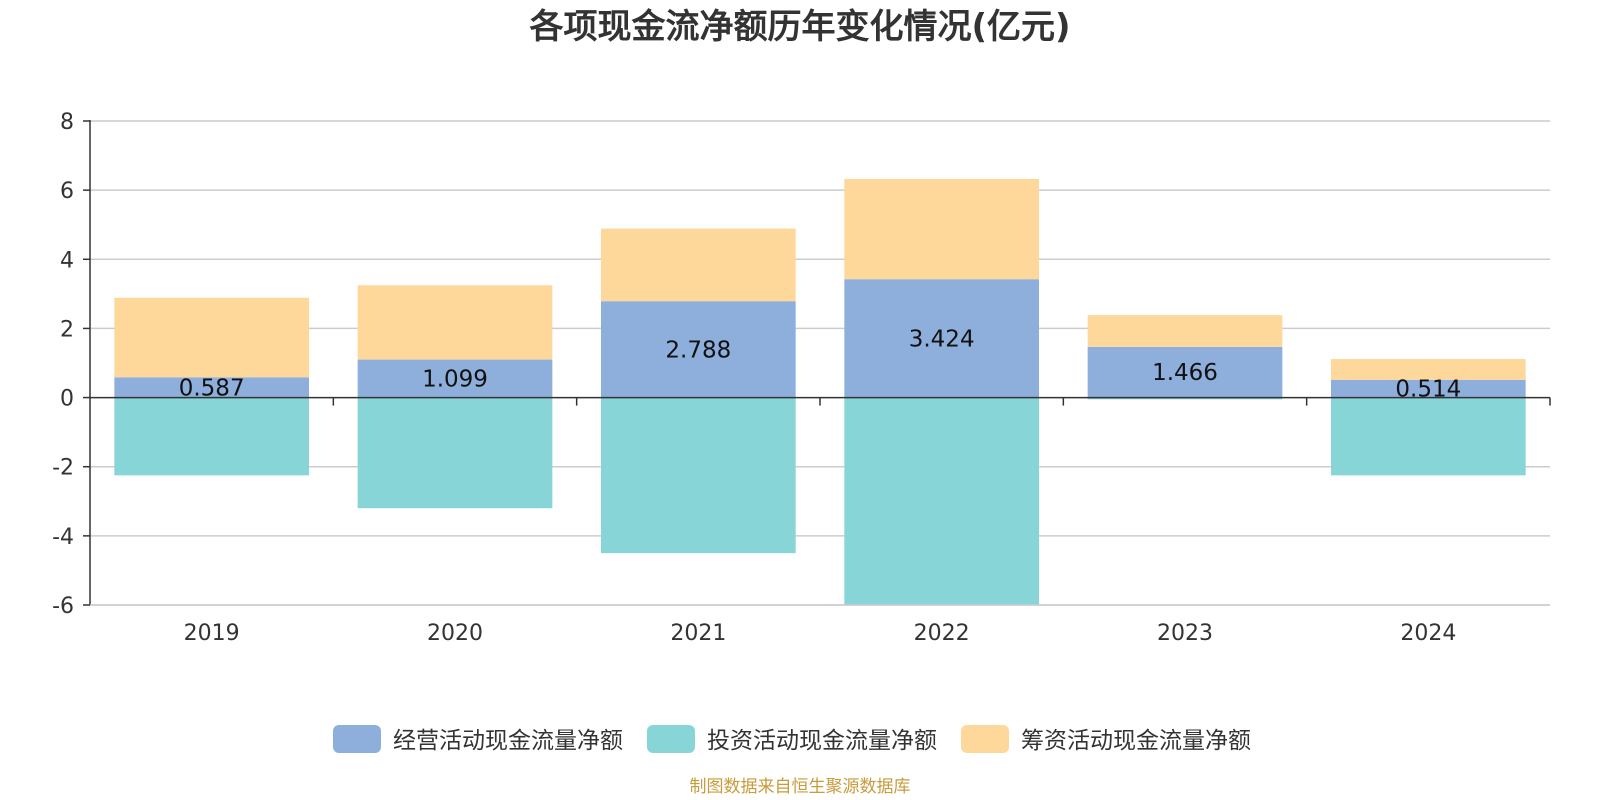 The image size is (1600, 800). I want to click on y-tick-label: -4, so click(63, 537).